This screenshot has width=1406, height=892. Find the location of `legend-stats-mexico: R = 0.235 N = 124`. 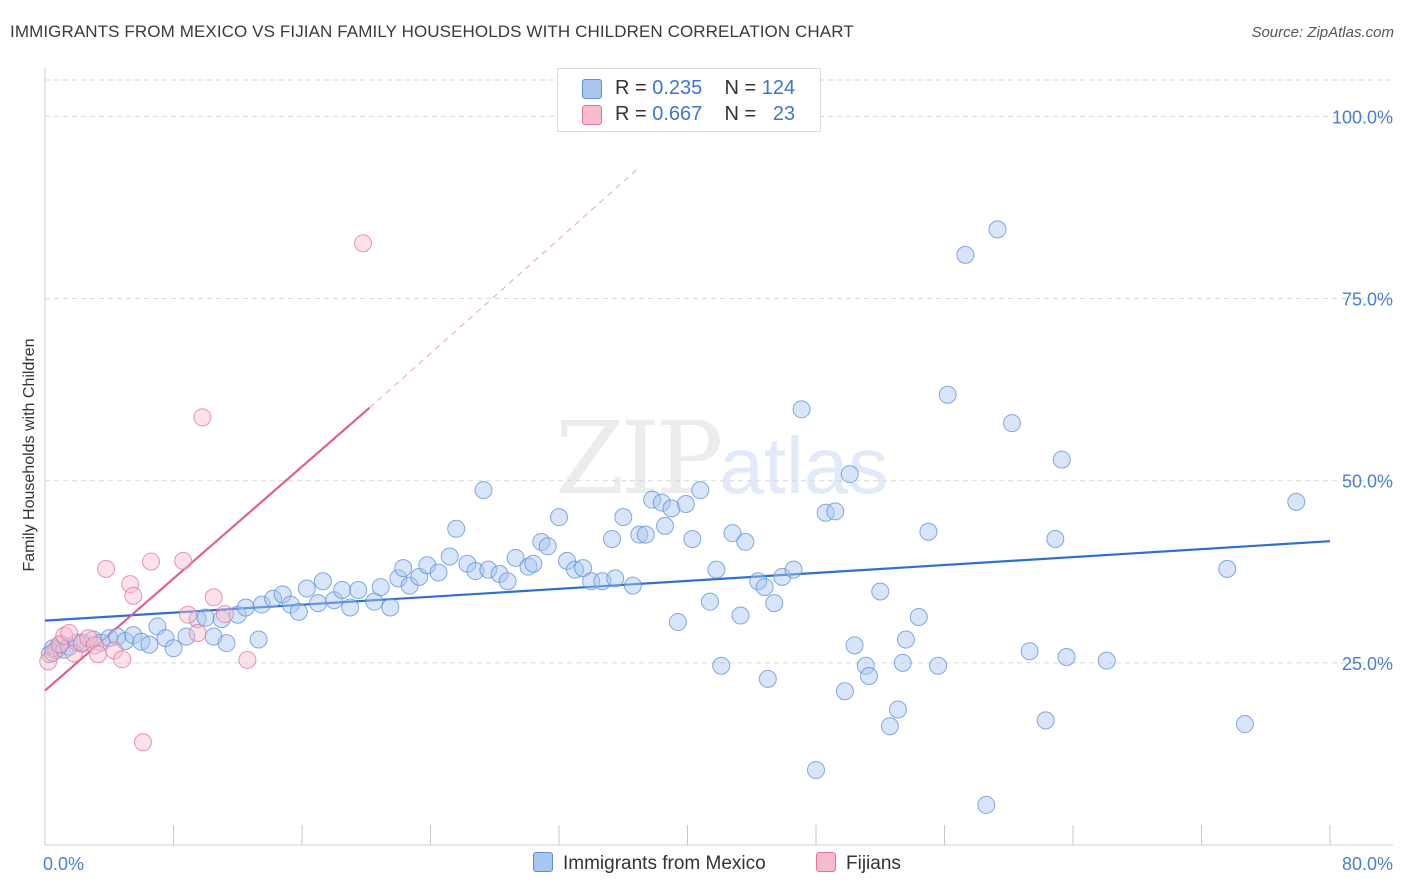

legend-stats-mexico: R = 0.235 N = 124 is located at coordinates (705, 88).